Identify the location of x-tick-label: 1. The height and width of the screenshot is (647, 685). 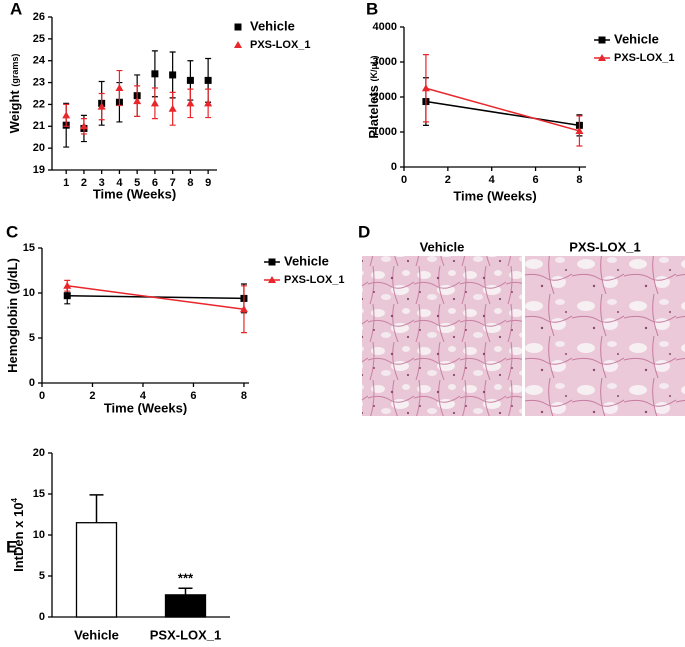
(66, 183).